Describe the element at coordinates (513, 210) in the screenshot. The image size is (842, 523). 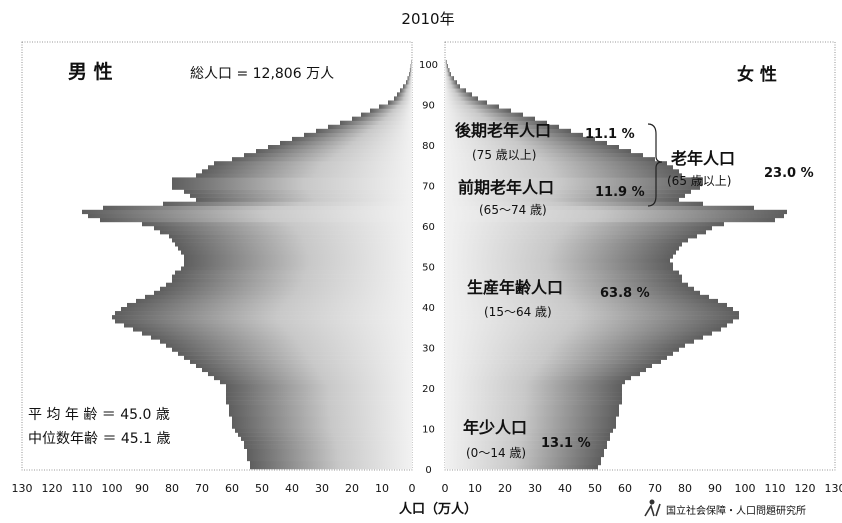
I see `early-elderly-range: (65～74 歳)` at that location.